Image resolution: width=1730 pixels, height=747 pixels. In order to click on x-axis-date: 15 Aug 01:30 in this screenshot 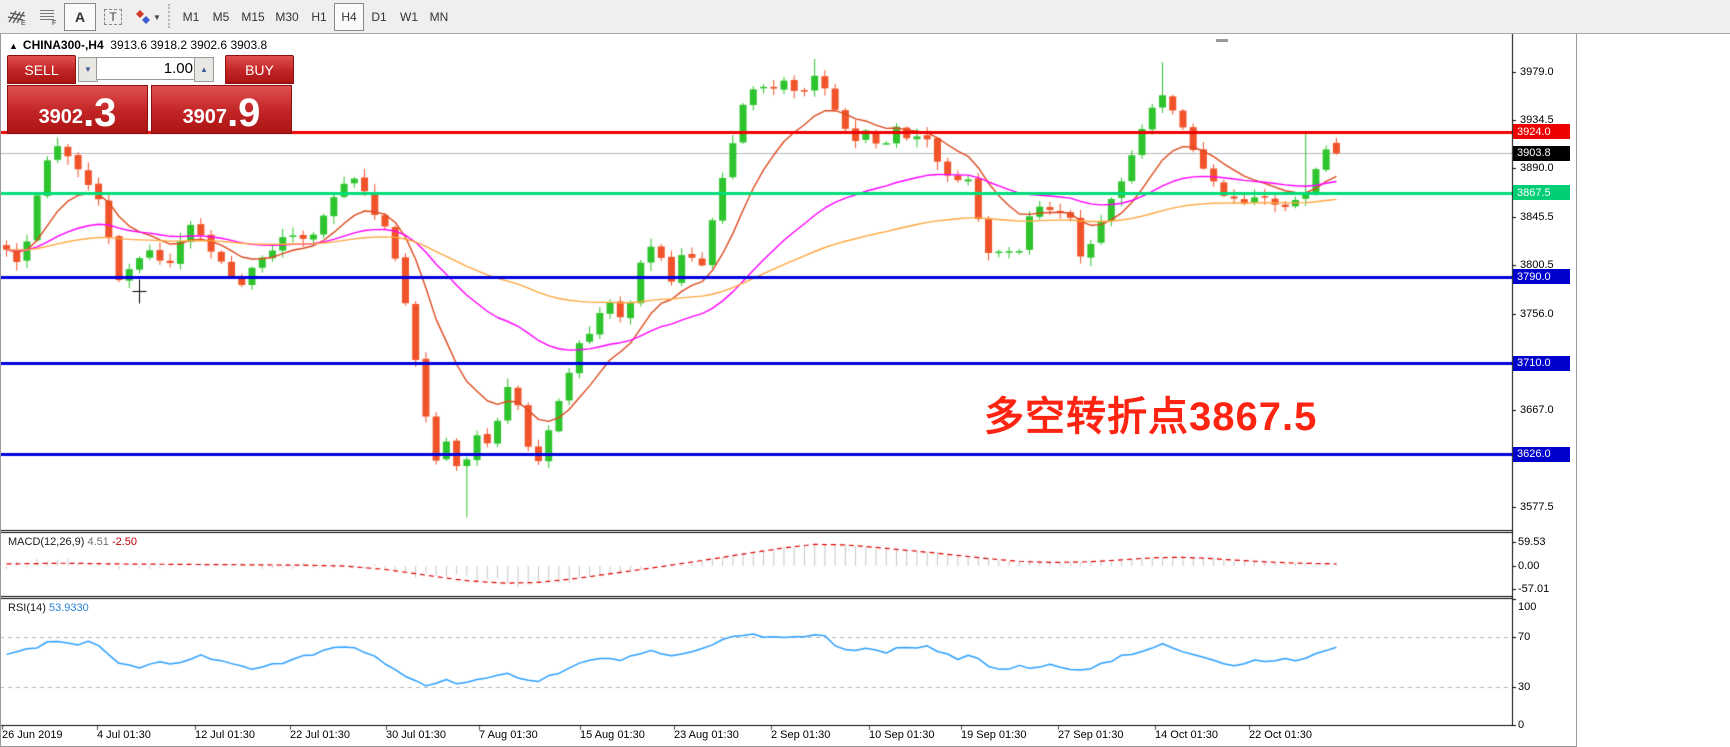, I will do `click(612, 735)`.